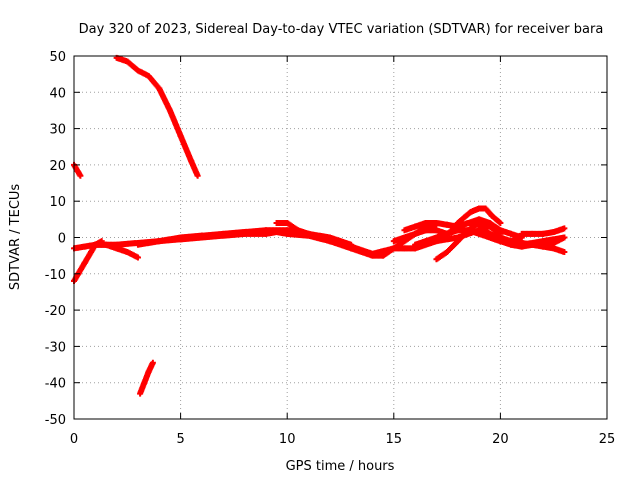 The height and width of the screenshot is (480, 640). What do you see at coordinates (55, 384) in the screenshot?
I see `y-tick-label: -40` at bounding box center [55, 384].